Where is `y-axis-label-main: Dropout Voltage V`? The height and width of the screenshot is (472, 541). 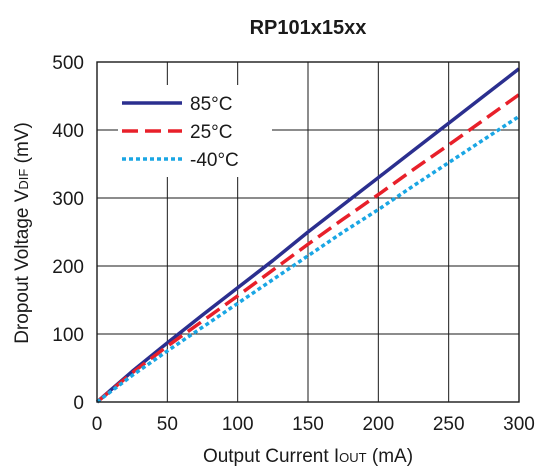 y-axis-label-main: Dropout Voltage V is located at coordinates (22, 266).